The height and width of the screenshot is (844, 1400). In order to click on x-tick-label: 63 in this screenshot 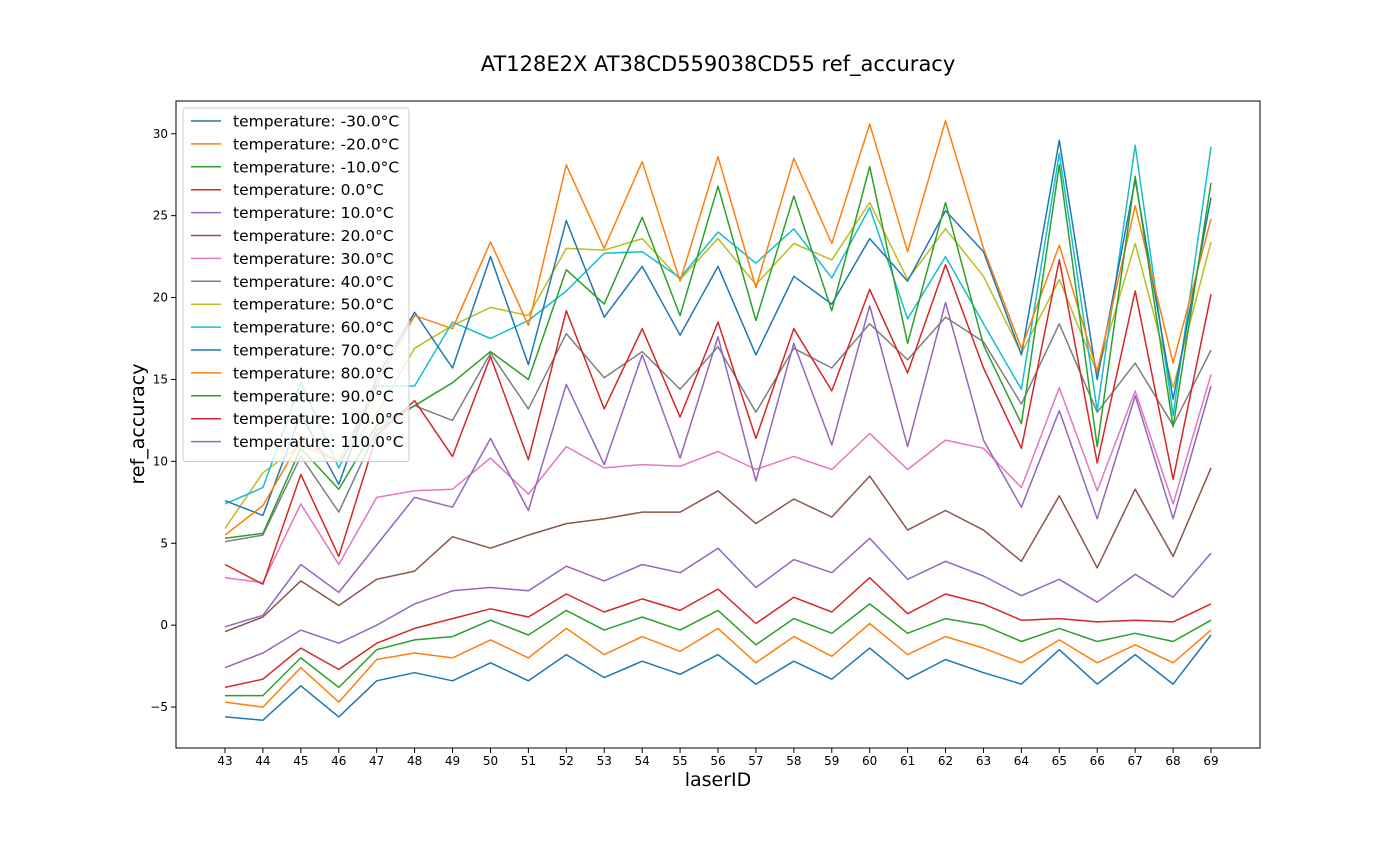, I will do `click(983, 761)`.